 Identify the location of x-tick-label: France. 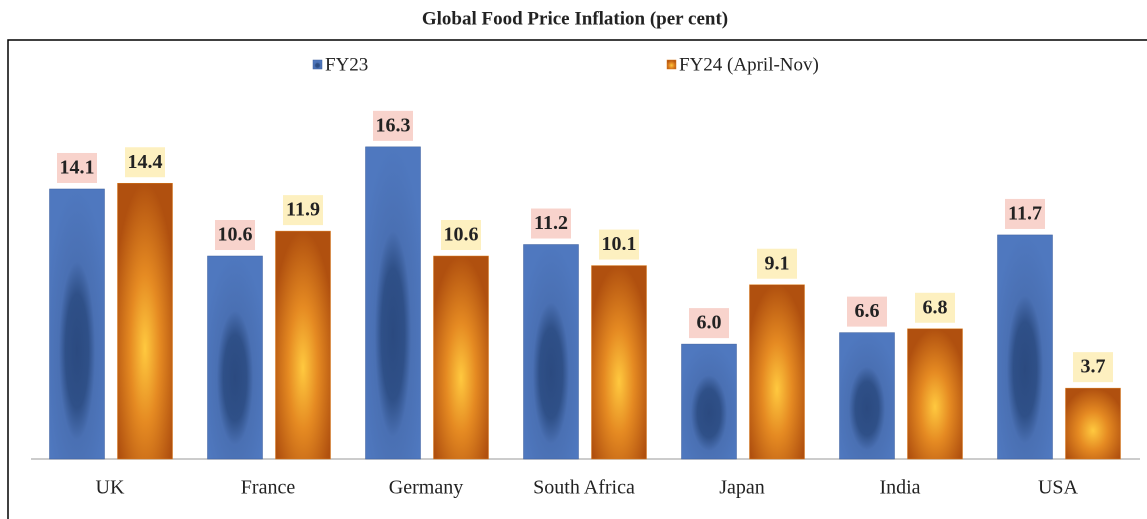
(268, 488).